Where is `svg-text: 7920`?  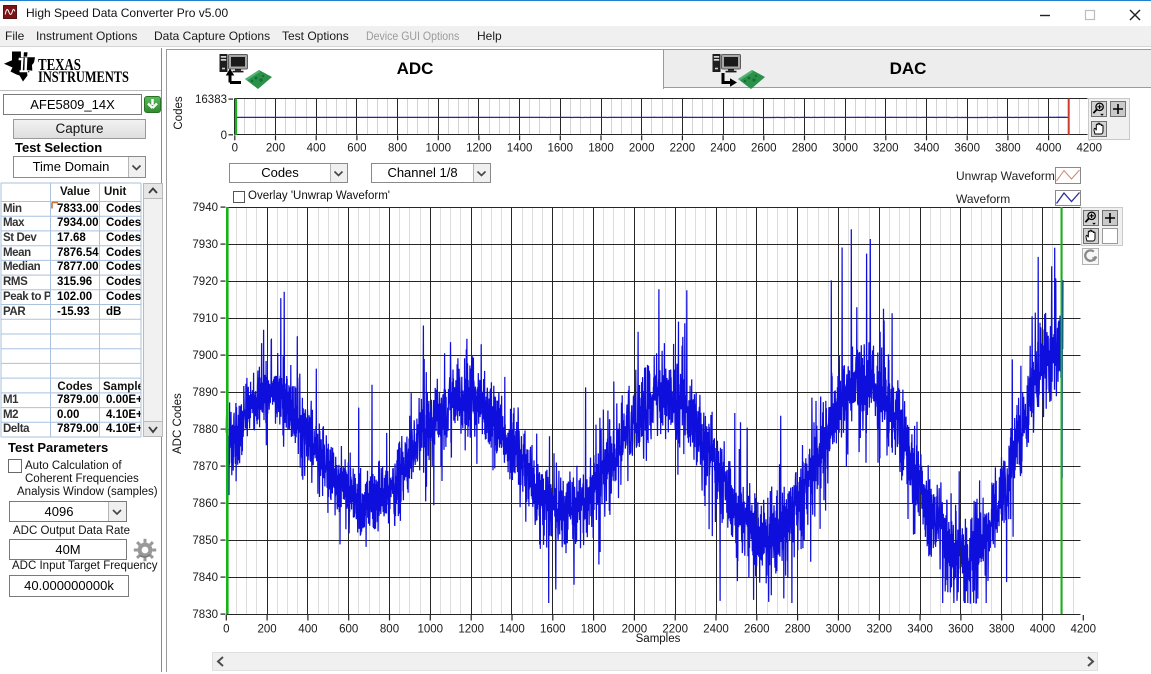 svg-text: 7920 is located at coordinates (205, 282).